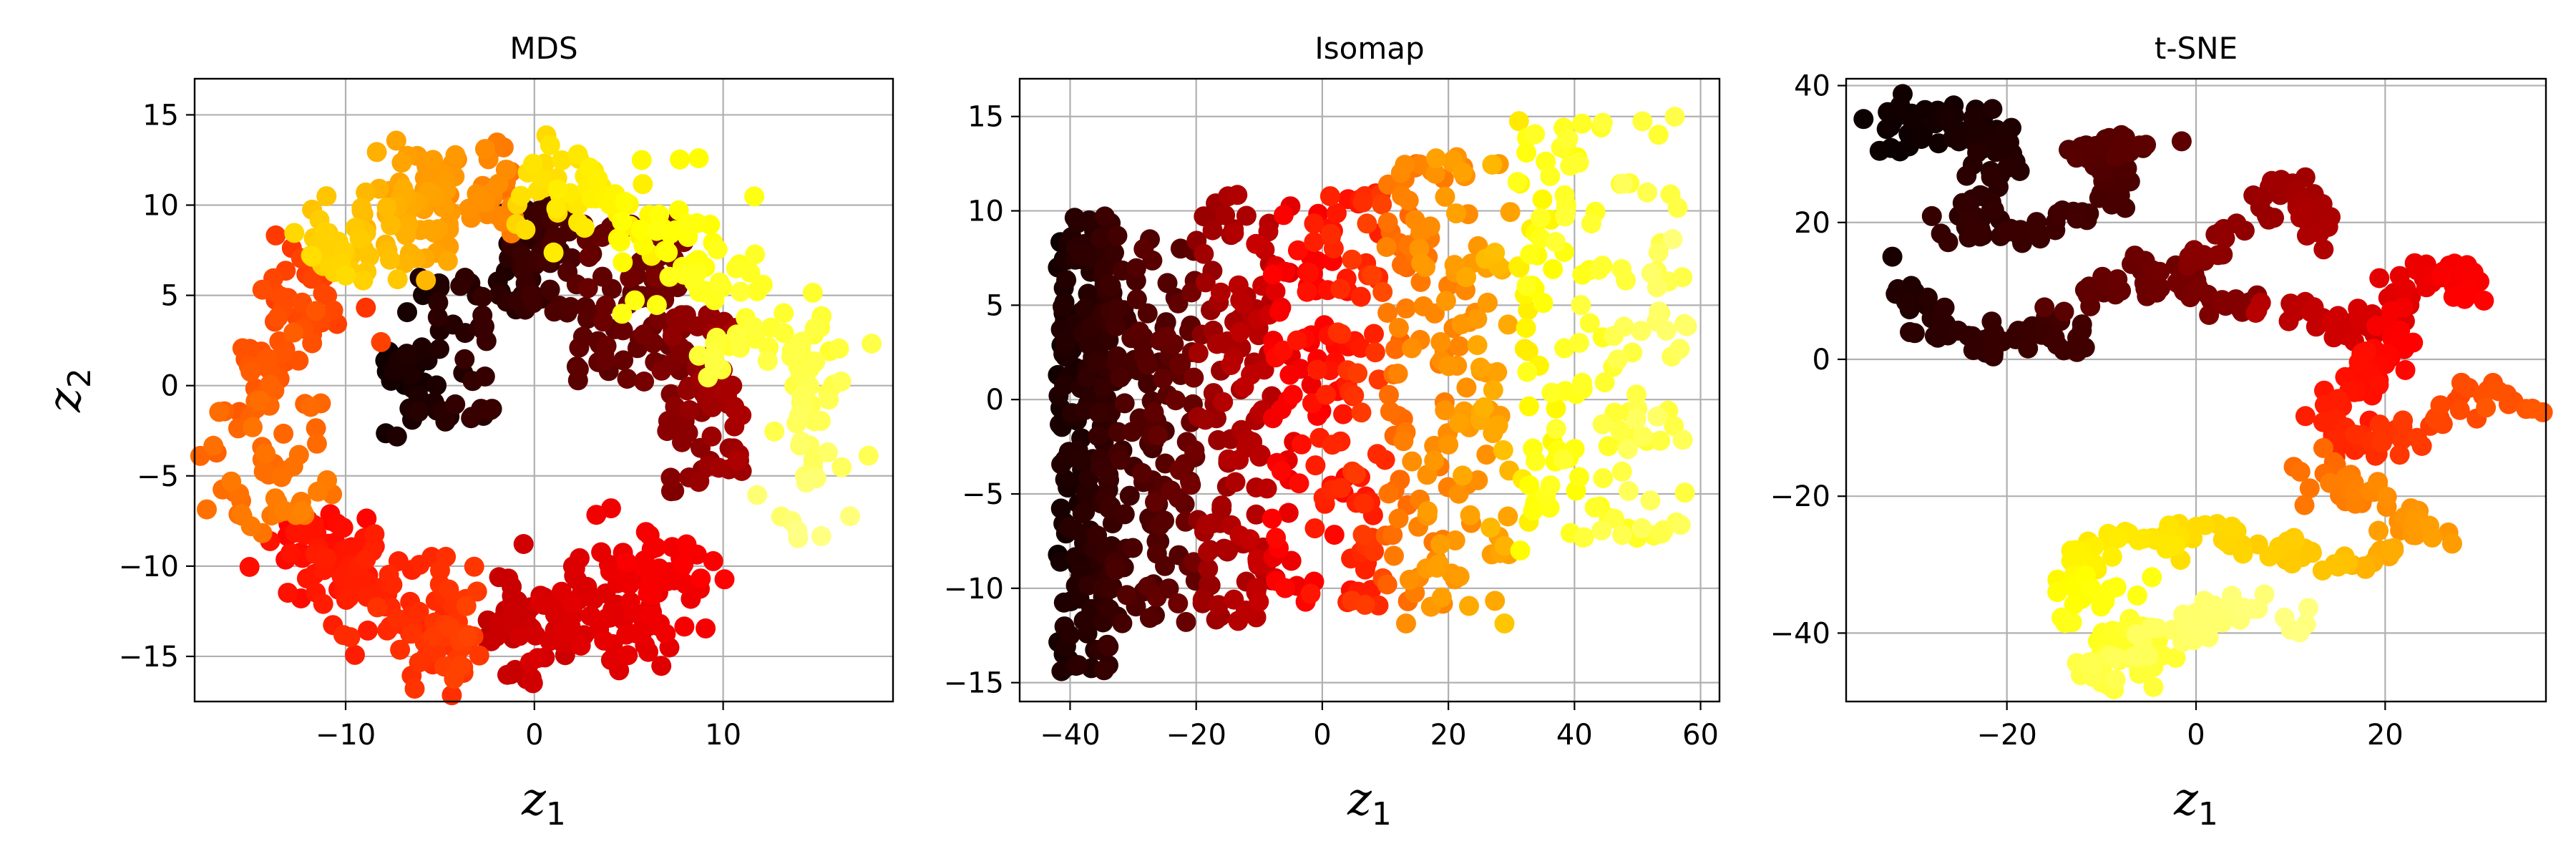 The height and width of the screenshot is (859, 2576). Describe the element at coordinates (2186, 799) in the screenshot. I see `tsne-x-axis-label-base: z` at that location.